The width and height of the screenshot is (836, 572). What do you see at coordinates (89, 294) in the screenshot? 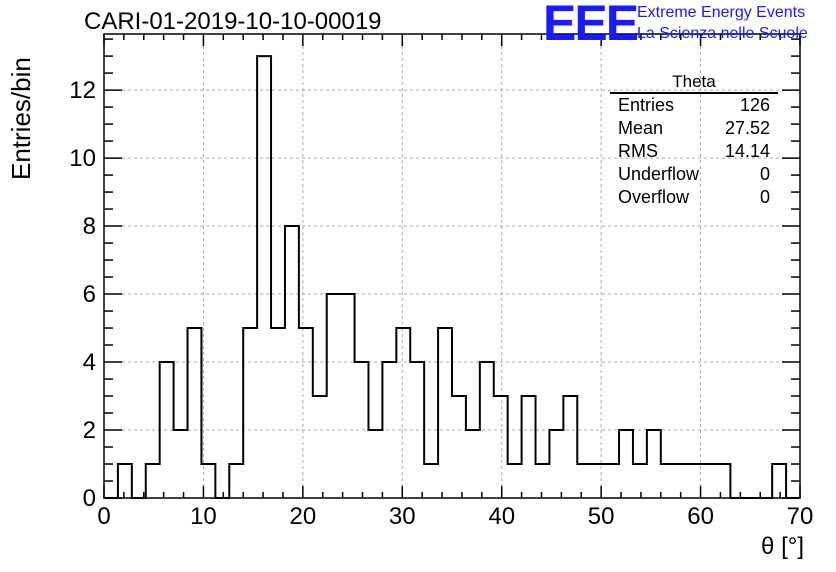
I see `y-tick-label: 6` at bounding box center [89, 294].